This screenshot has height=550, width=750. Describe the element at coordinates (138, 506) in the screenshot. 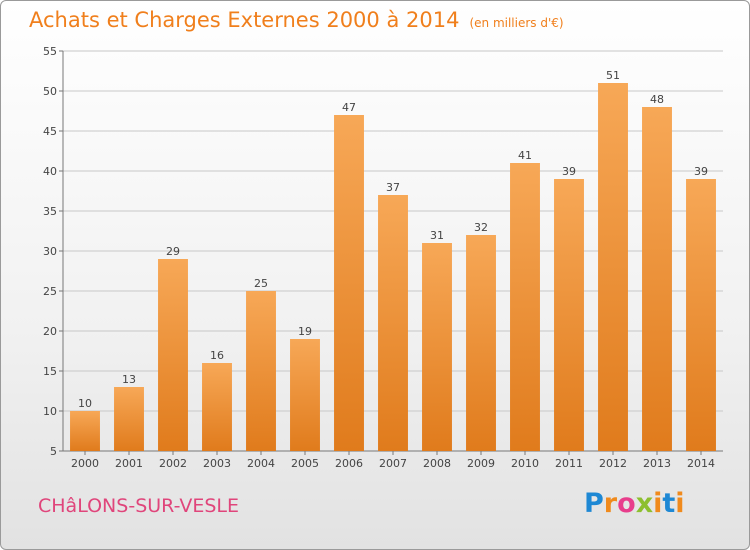

I see `city-name: CHâLONS-SUR-VESLE` at that location.